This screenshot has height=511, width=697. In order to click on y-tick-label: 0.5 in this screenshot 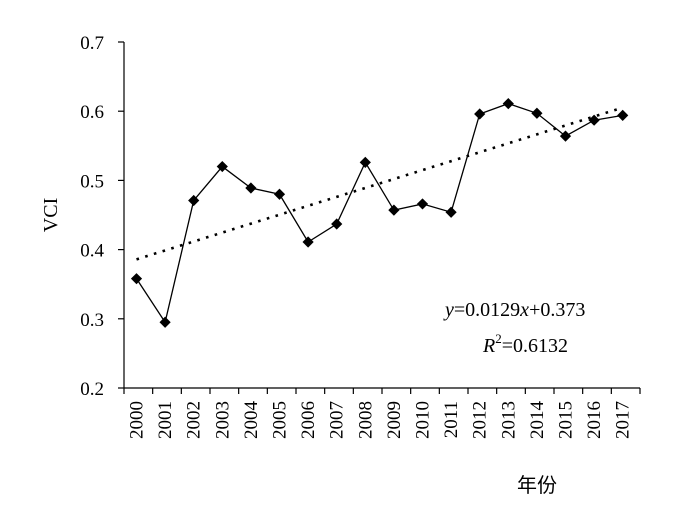, I will do `click(92, 181)`.